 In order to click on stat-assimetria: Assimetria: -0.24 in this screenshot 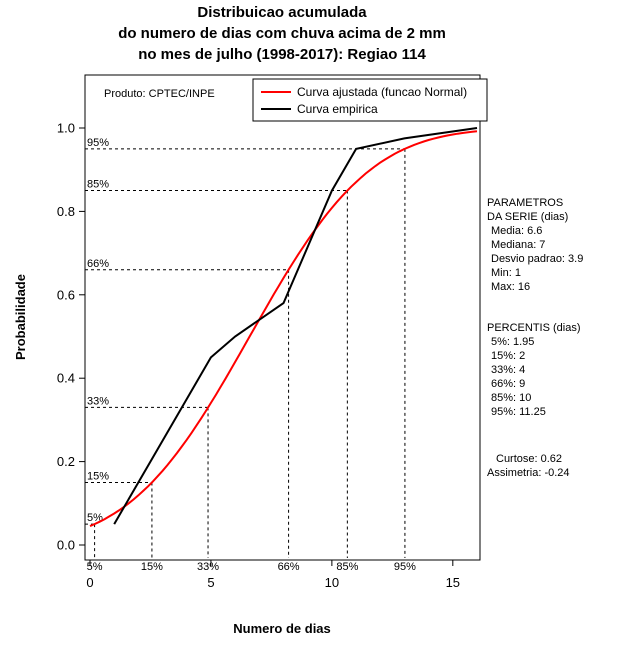, I will do `click(528, 473)`.